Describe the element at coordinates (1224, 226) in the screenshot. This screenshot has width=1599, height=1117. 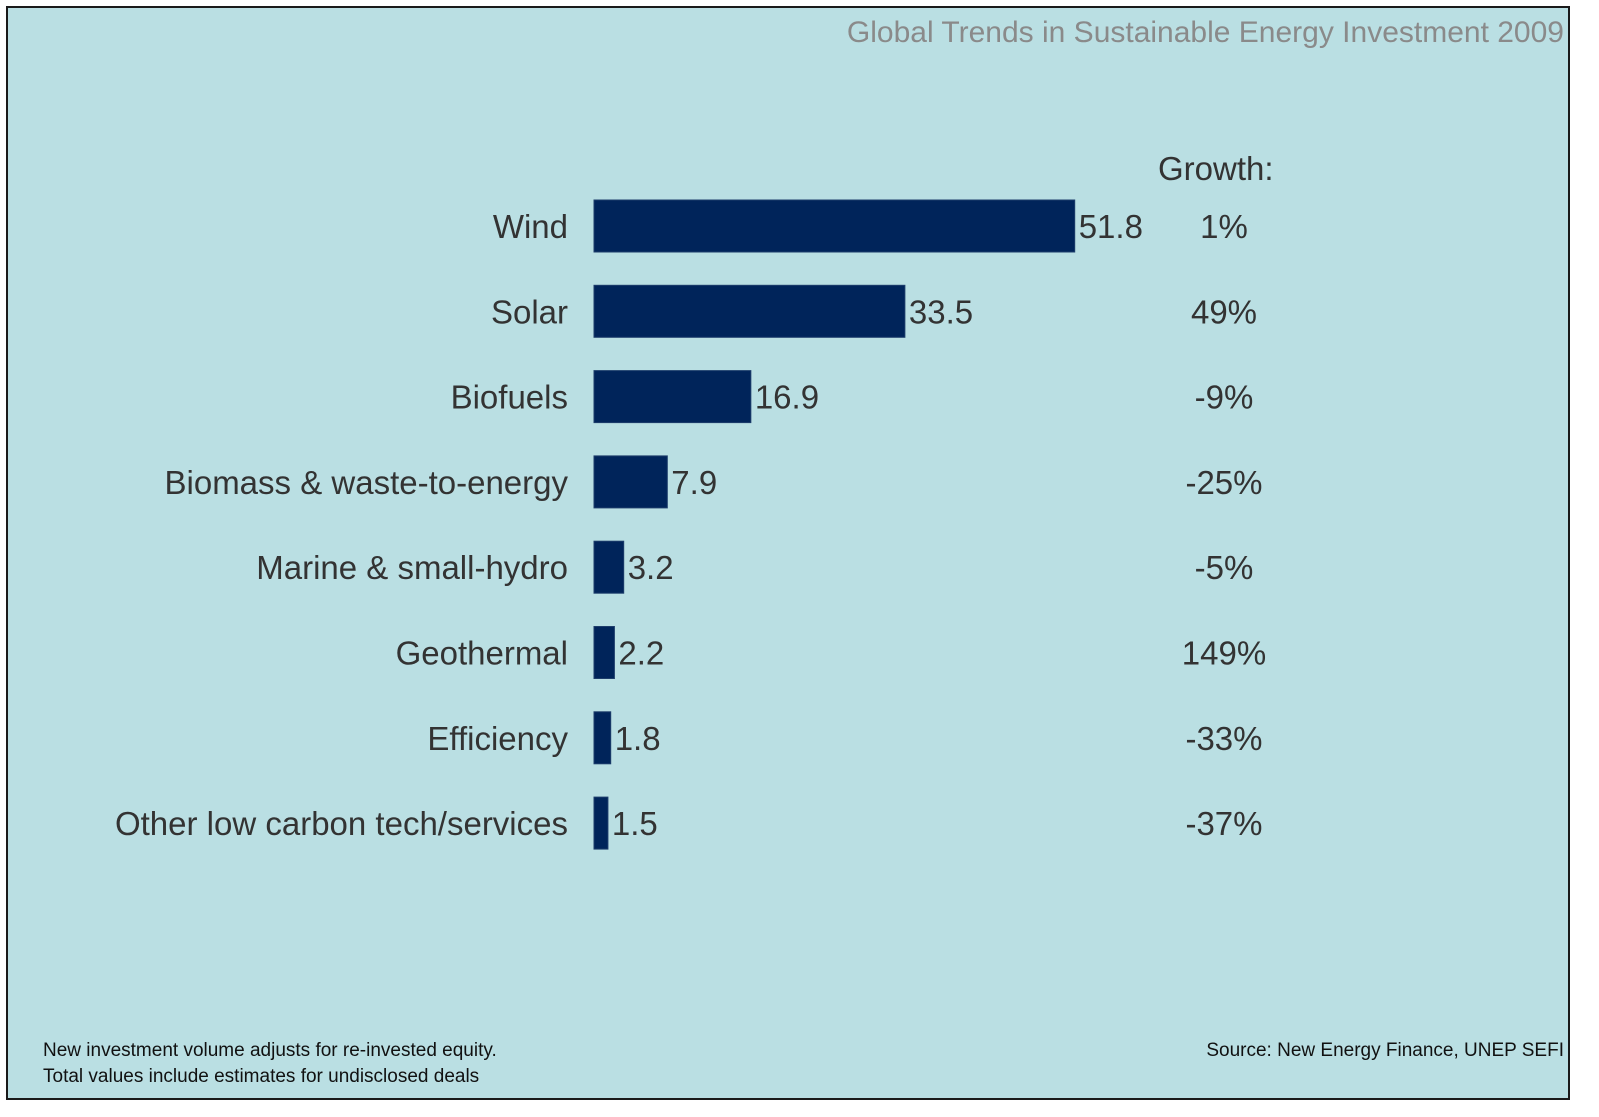
I see `growth-label-wind: 1%` at that location.